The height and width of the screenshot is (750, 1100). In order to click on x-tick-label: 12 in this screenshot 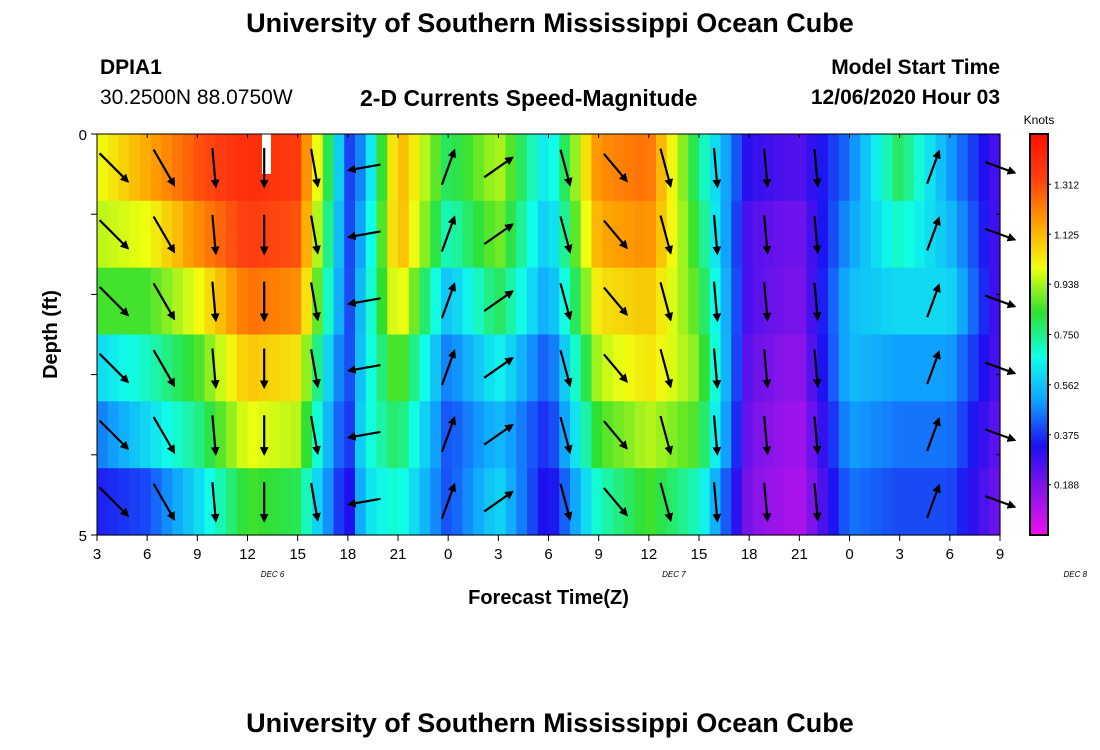, I will do `click(247, 554)`.